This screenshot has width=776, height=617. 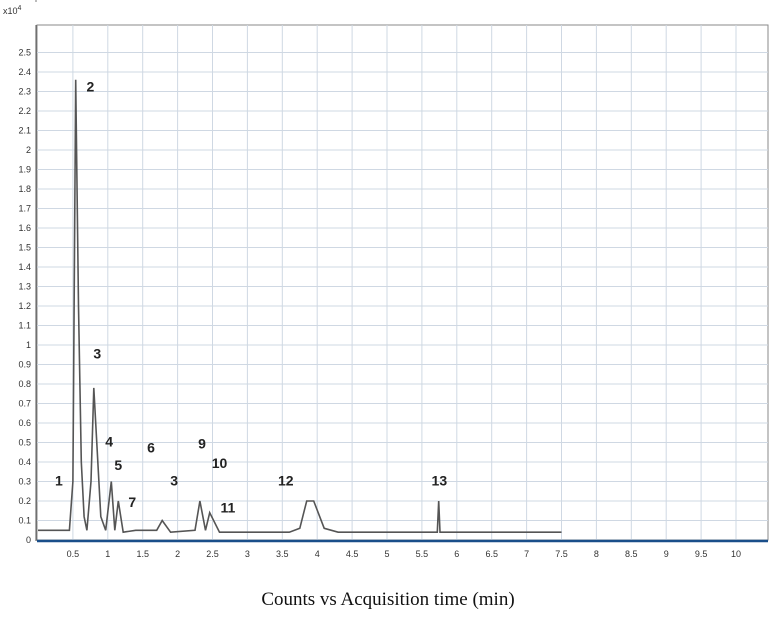 What do you see at coordinates (109, 441) in the screenshot?
I see `peak-label: 4` at bounding box center [109, 441].